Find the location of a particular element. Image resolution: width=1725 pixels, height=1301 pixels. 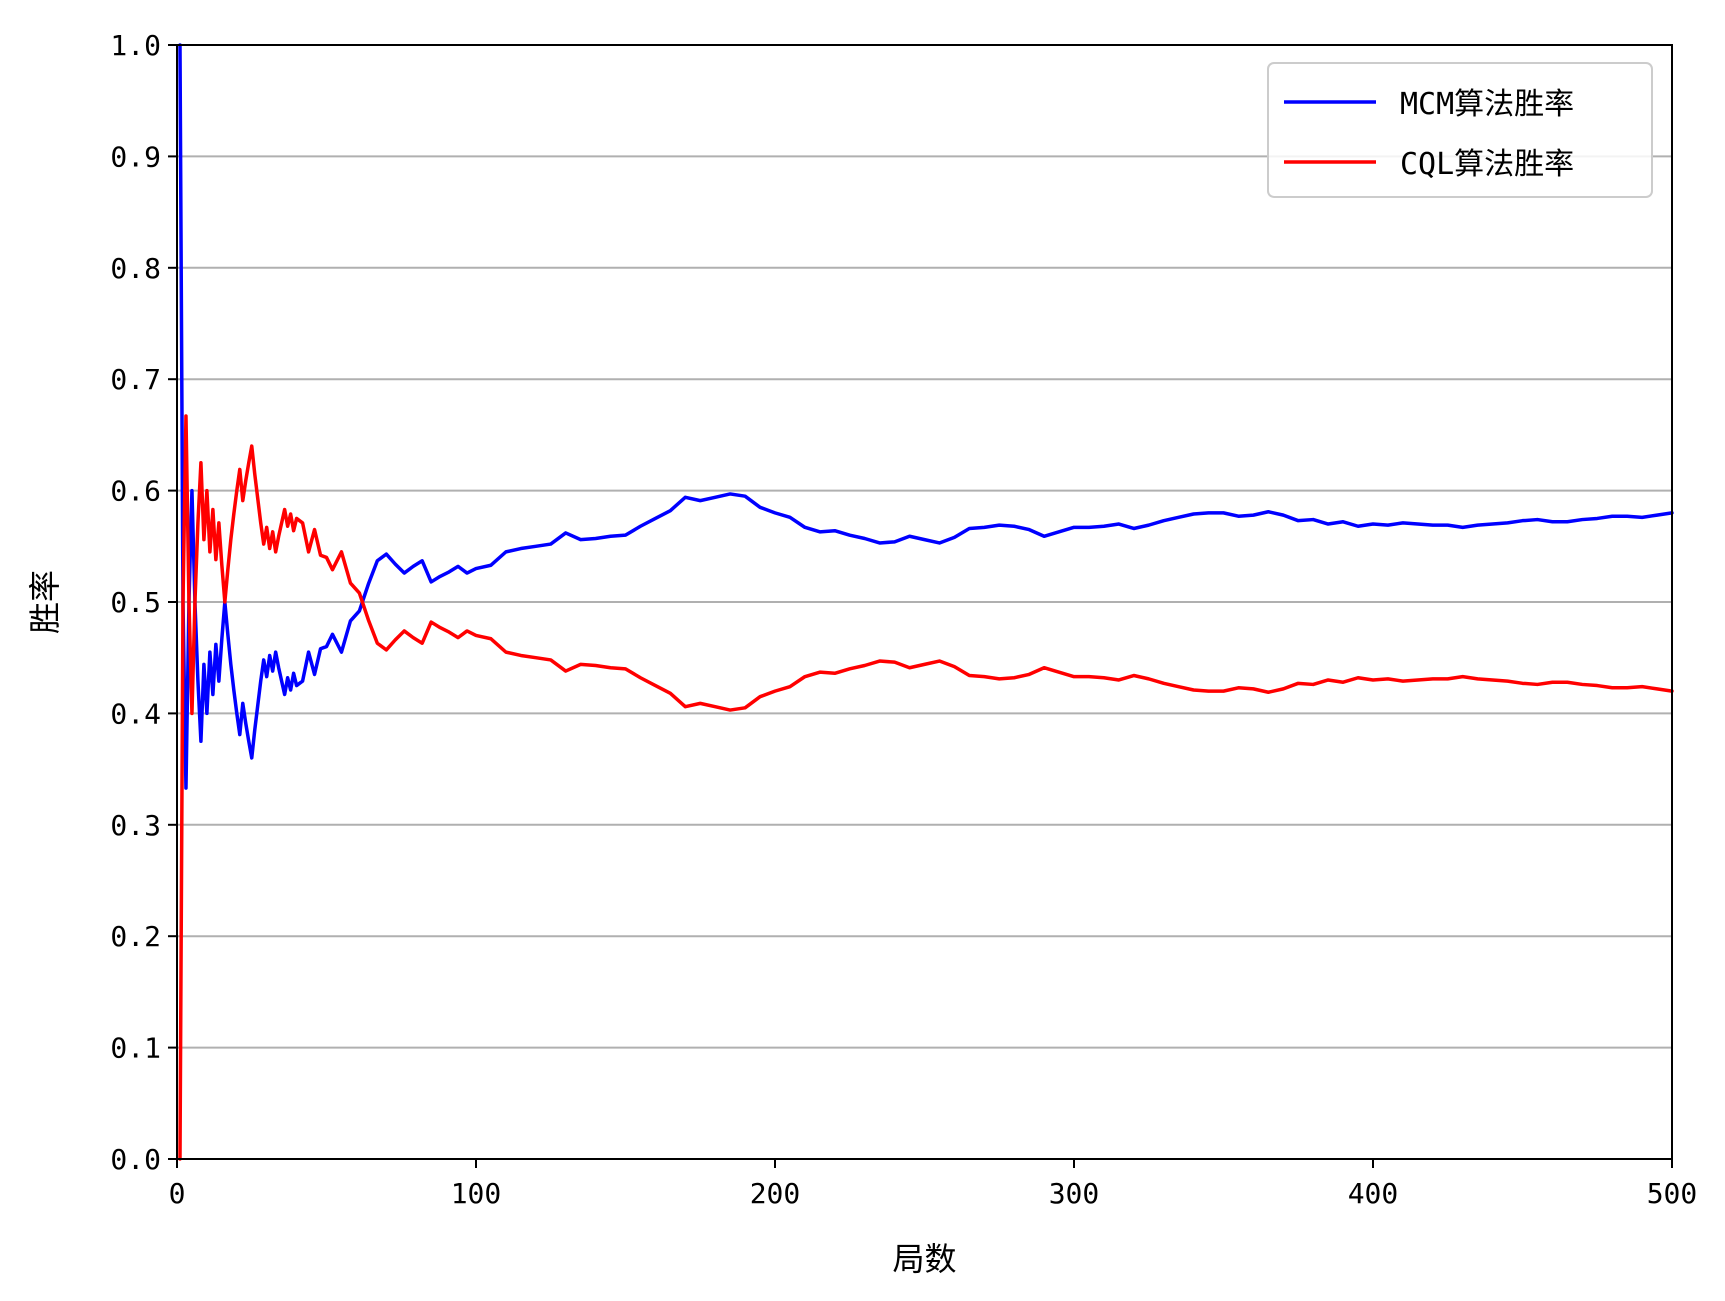

y-tick-label: 0.0 is located at coordinates (135, 1159).